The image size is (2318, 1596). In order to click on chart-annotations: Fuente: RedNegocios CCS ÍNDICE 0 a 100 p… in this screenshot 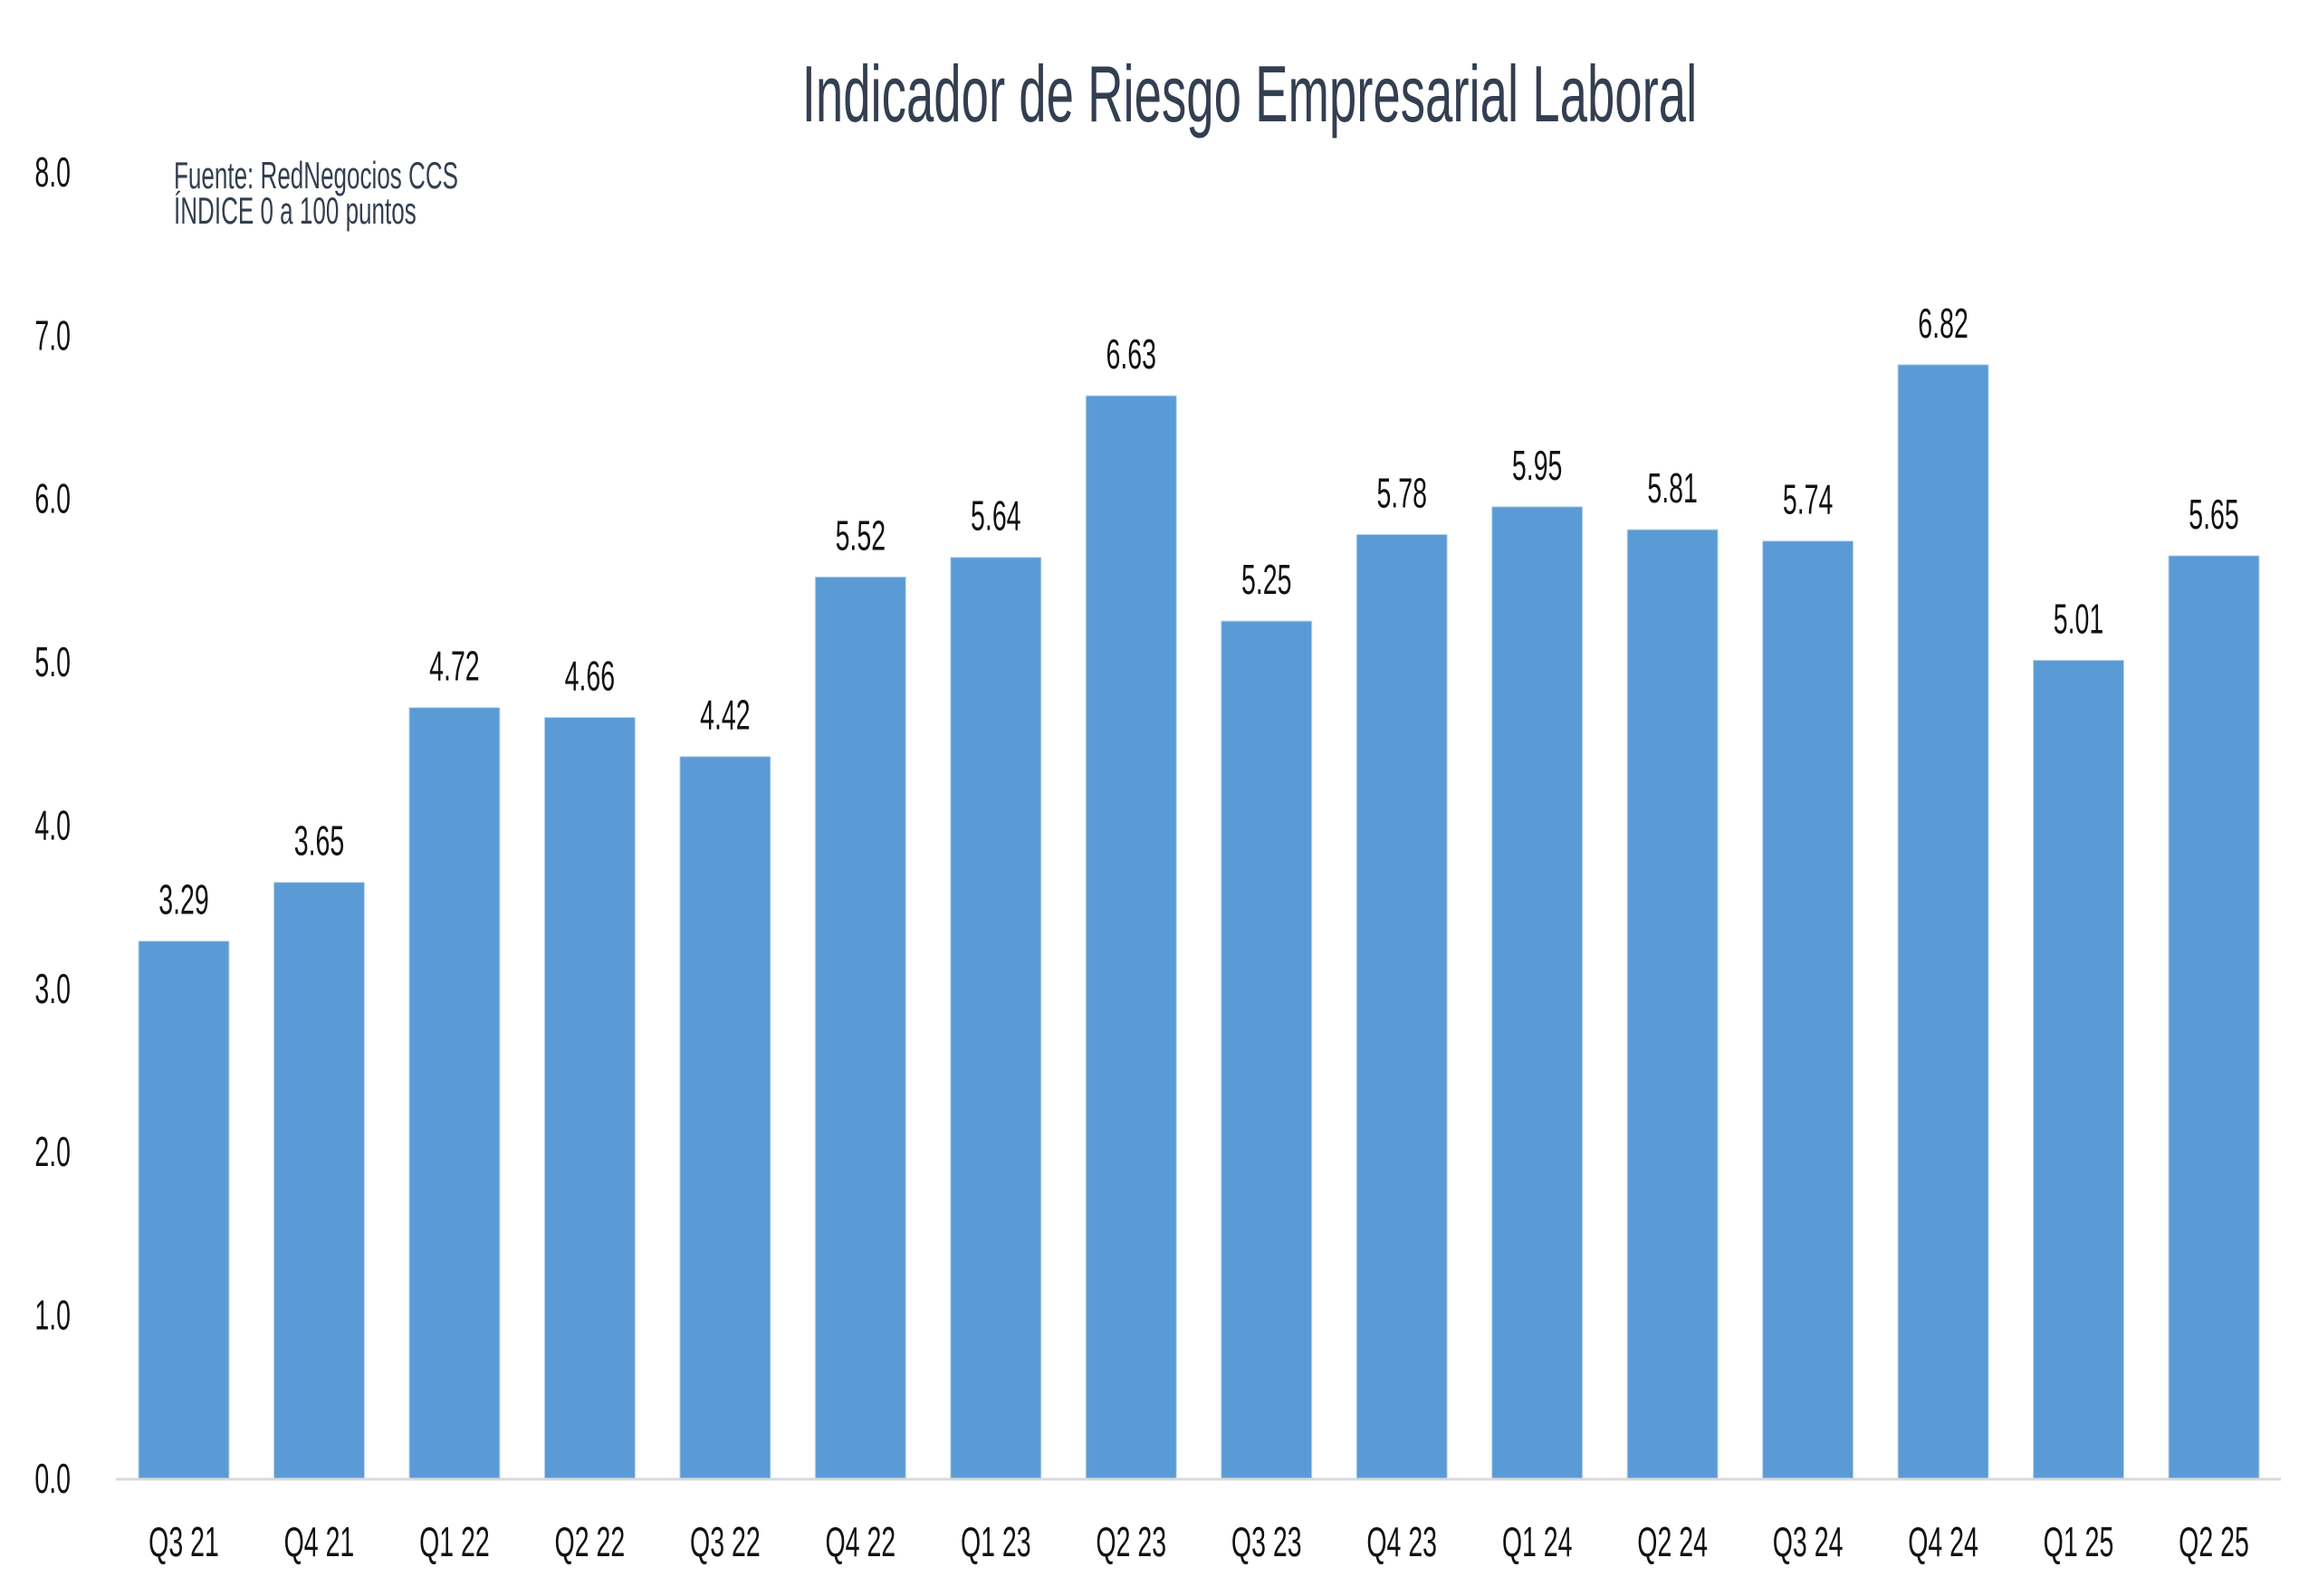, I will do `click(316, 194)`.